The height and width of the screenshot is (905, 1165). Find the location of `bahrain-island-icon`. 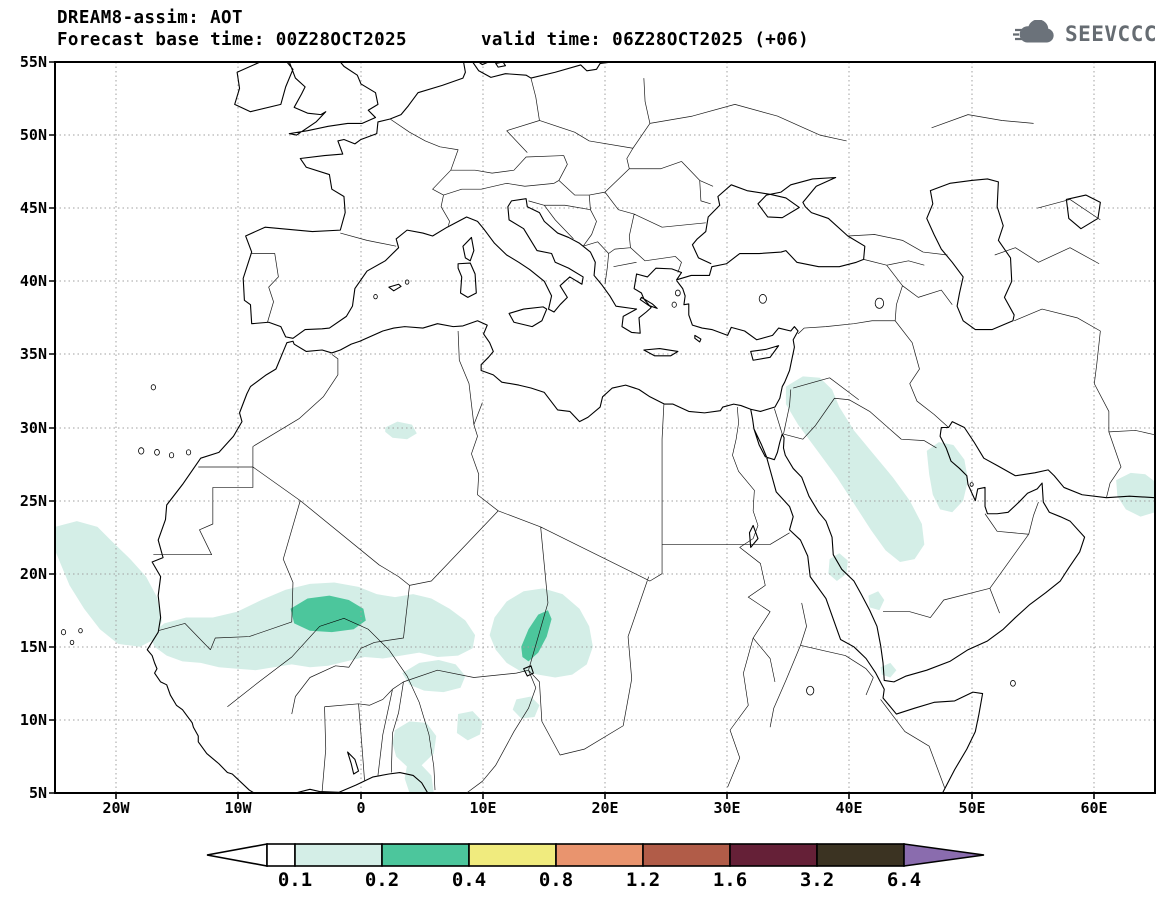

bahrain-island-icon is located at coordinates (971, 485).